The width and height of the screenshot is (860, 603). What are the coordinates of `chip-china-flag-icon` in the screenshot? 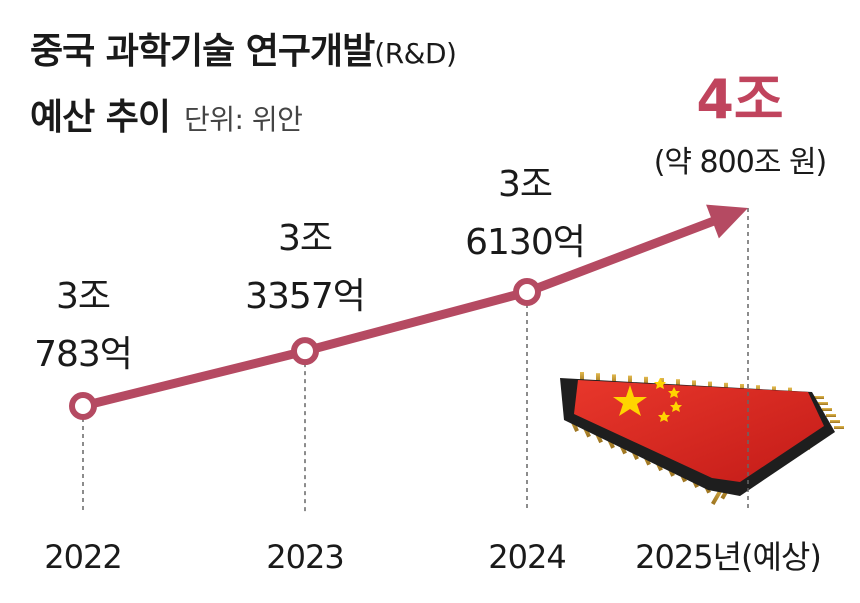 It's located at (702, 439).